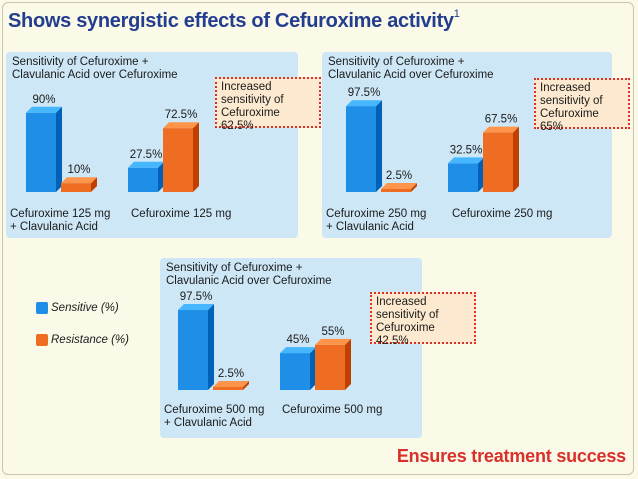  Describe the element at coordinates (181, 214) in the screenshot. I see `category-label-mono: Cefuroxime 125 mg` at that location.